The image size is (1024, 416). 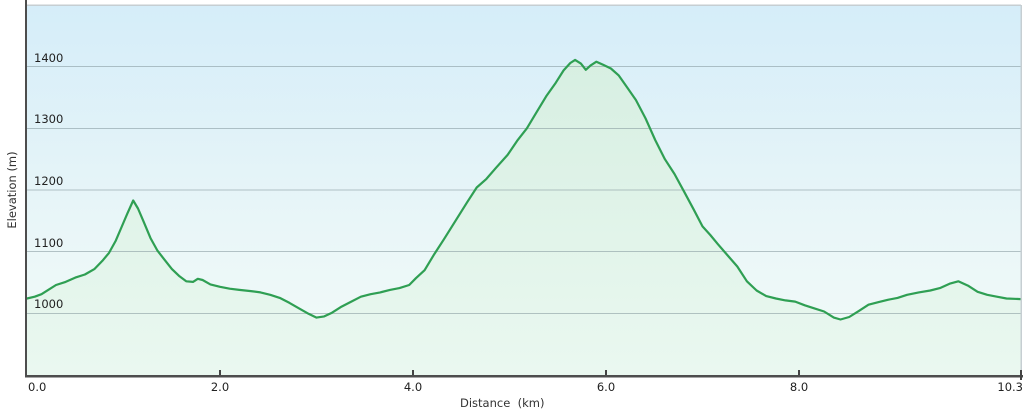 What do you see at coordinates (620, 375) in the screenshot?
I see `x-tick-marks` at bounding box center [620, 375].